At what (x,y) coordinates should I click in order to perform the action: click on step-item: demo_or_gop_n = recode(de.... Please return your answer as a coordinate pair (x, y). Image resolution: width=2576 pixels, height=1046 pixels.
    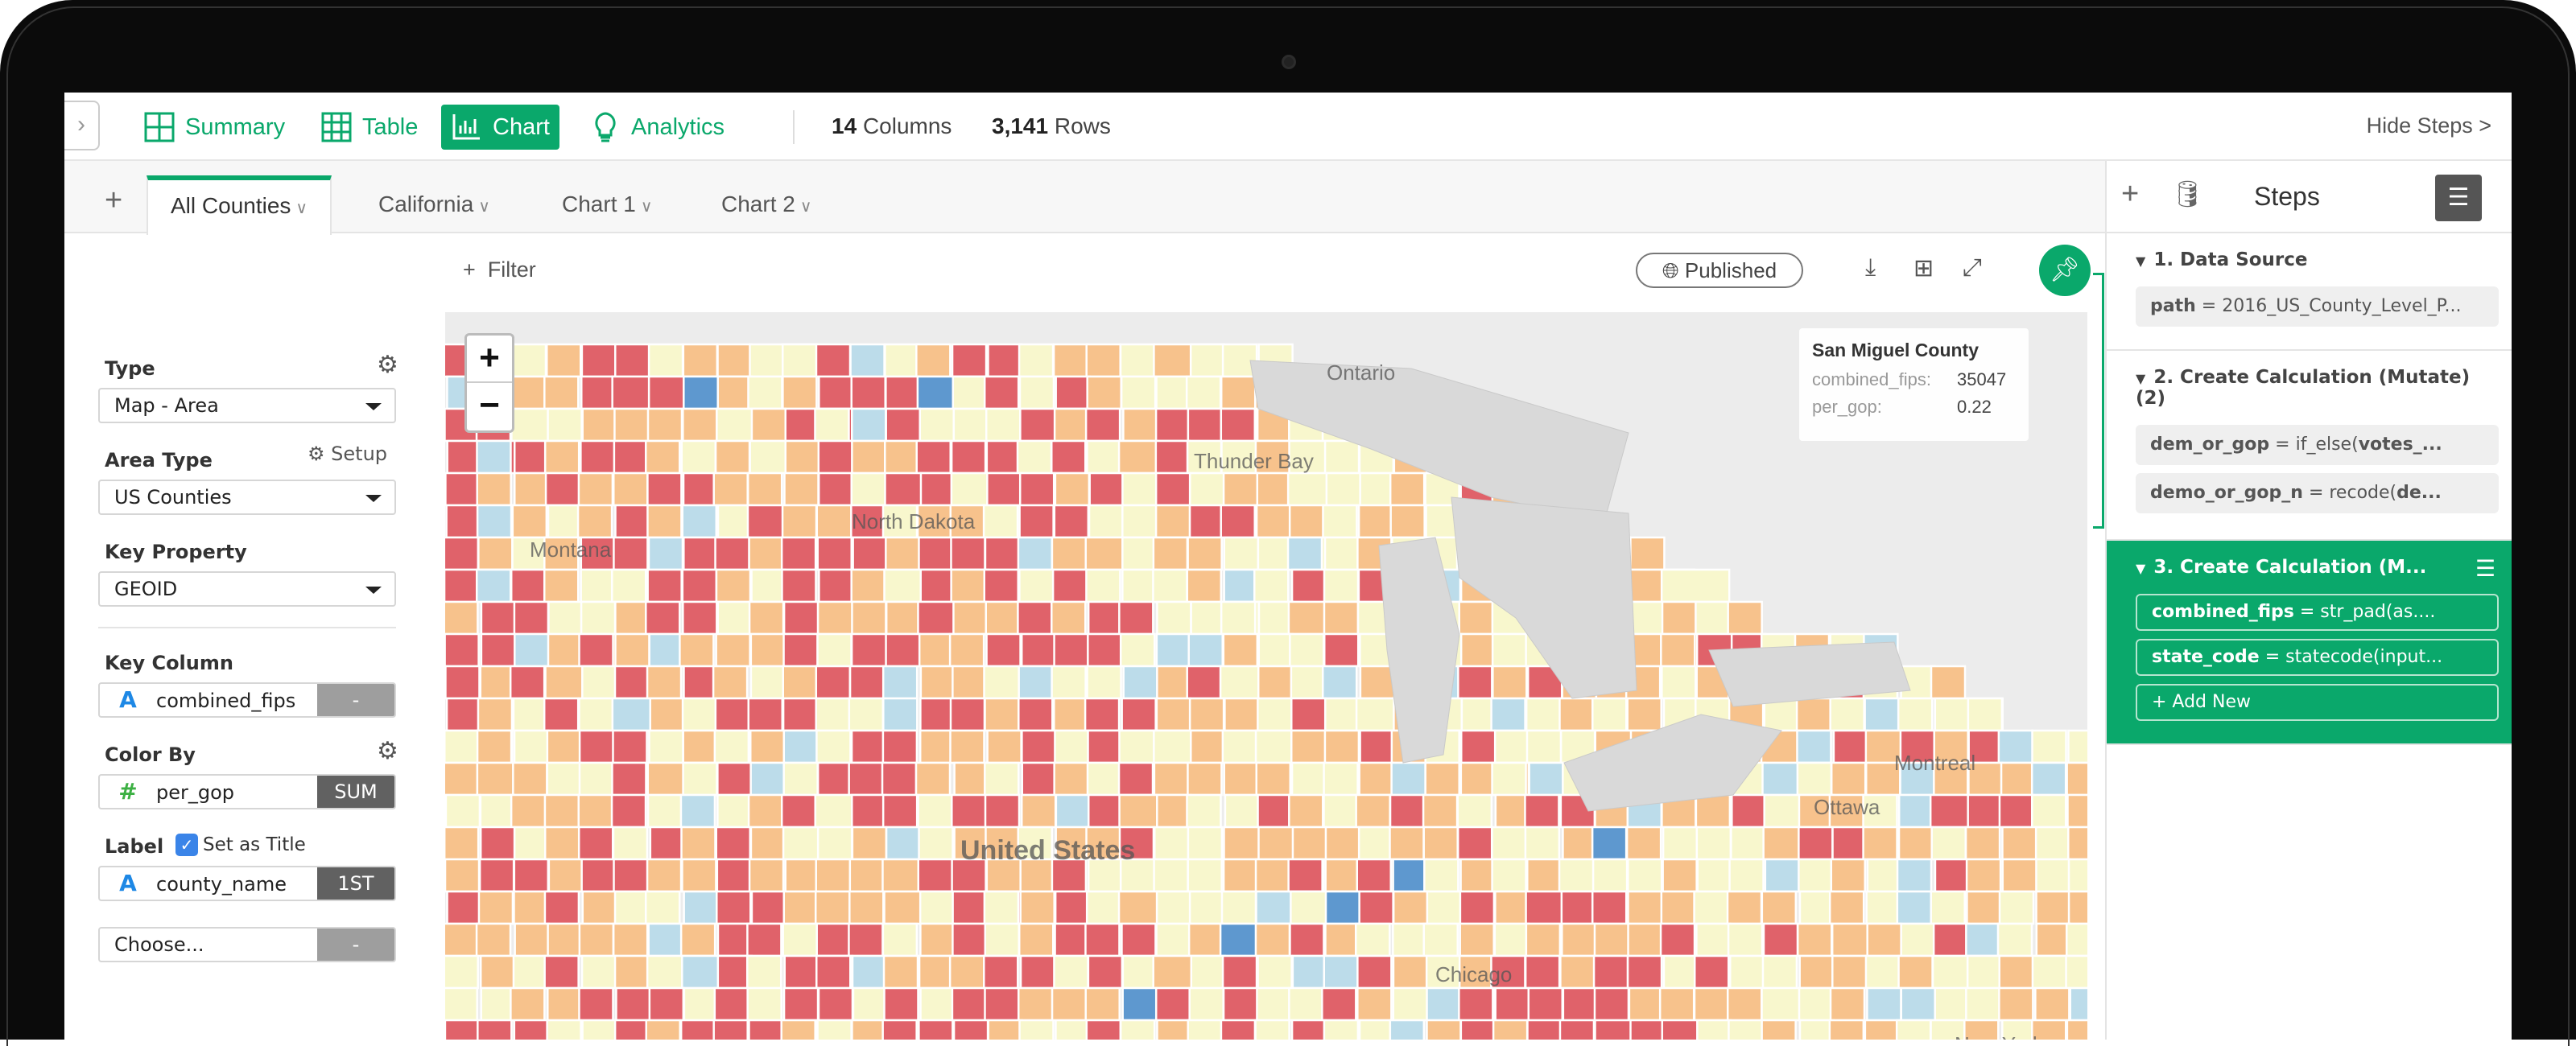
    Looking at the image, I should click on (2317, 493).